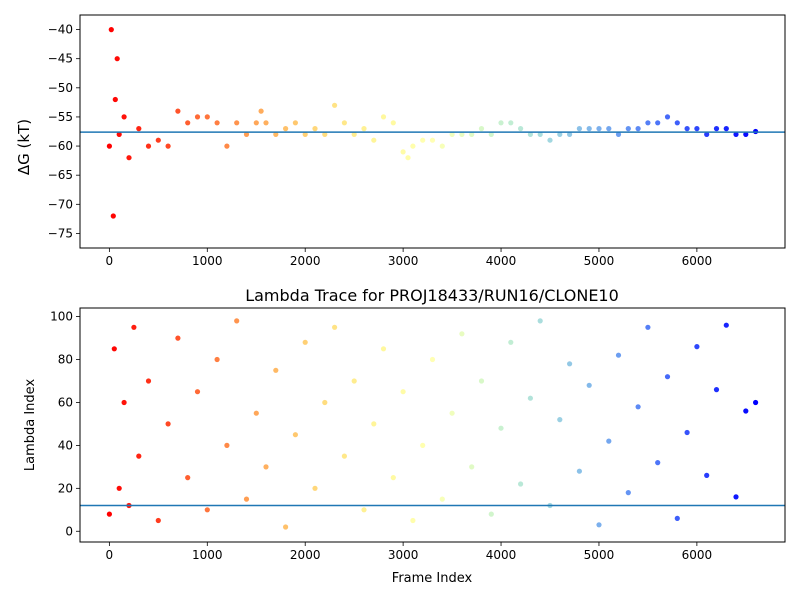 This screenshot has height=600, width=800. I want to click on lambda-trace-x-tick-label: 1000, so click(207, 555).